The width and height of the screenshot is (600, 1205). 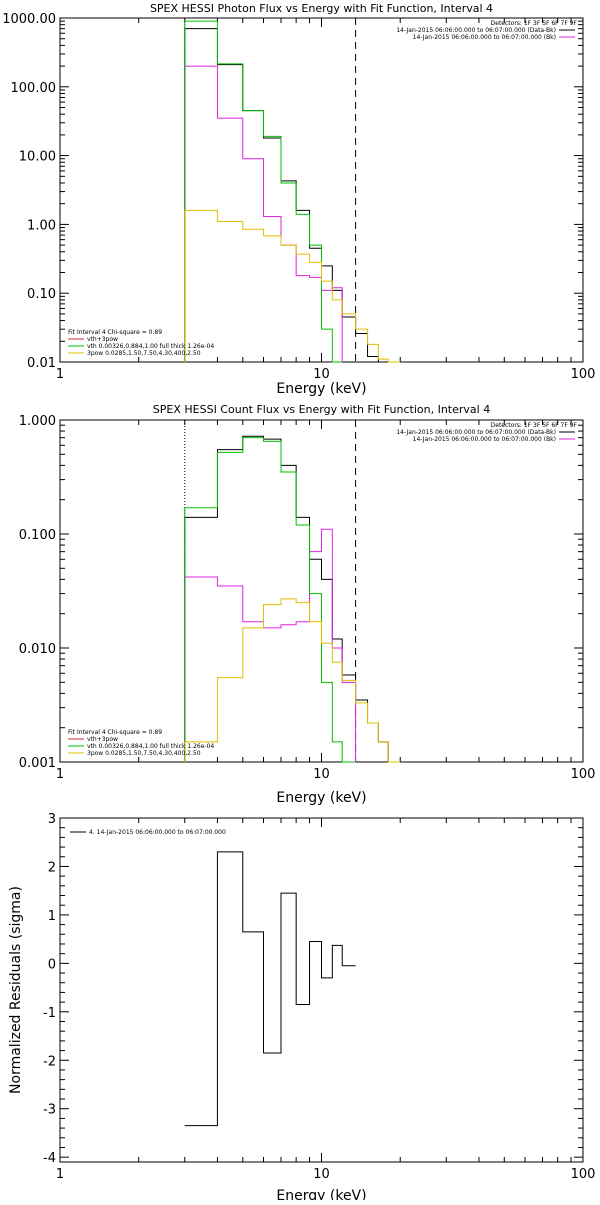 I want to click on series-residuals-line, so click(x=270, y=989).